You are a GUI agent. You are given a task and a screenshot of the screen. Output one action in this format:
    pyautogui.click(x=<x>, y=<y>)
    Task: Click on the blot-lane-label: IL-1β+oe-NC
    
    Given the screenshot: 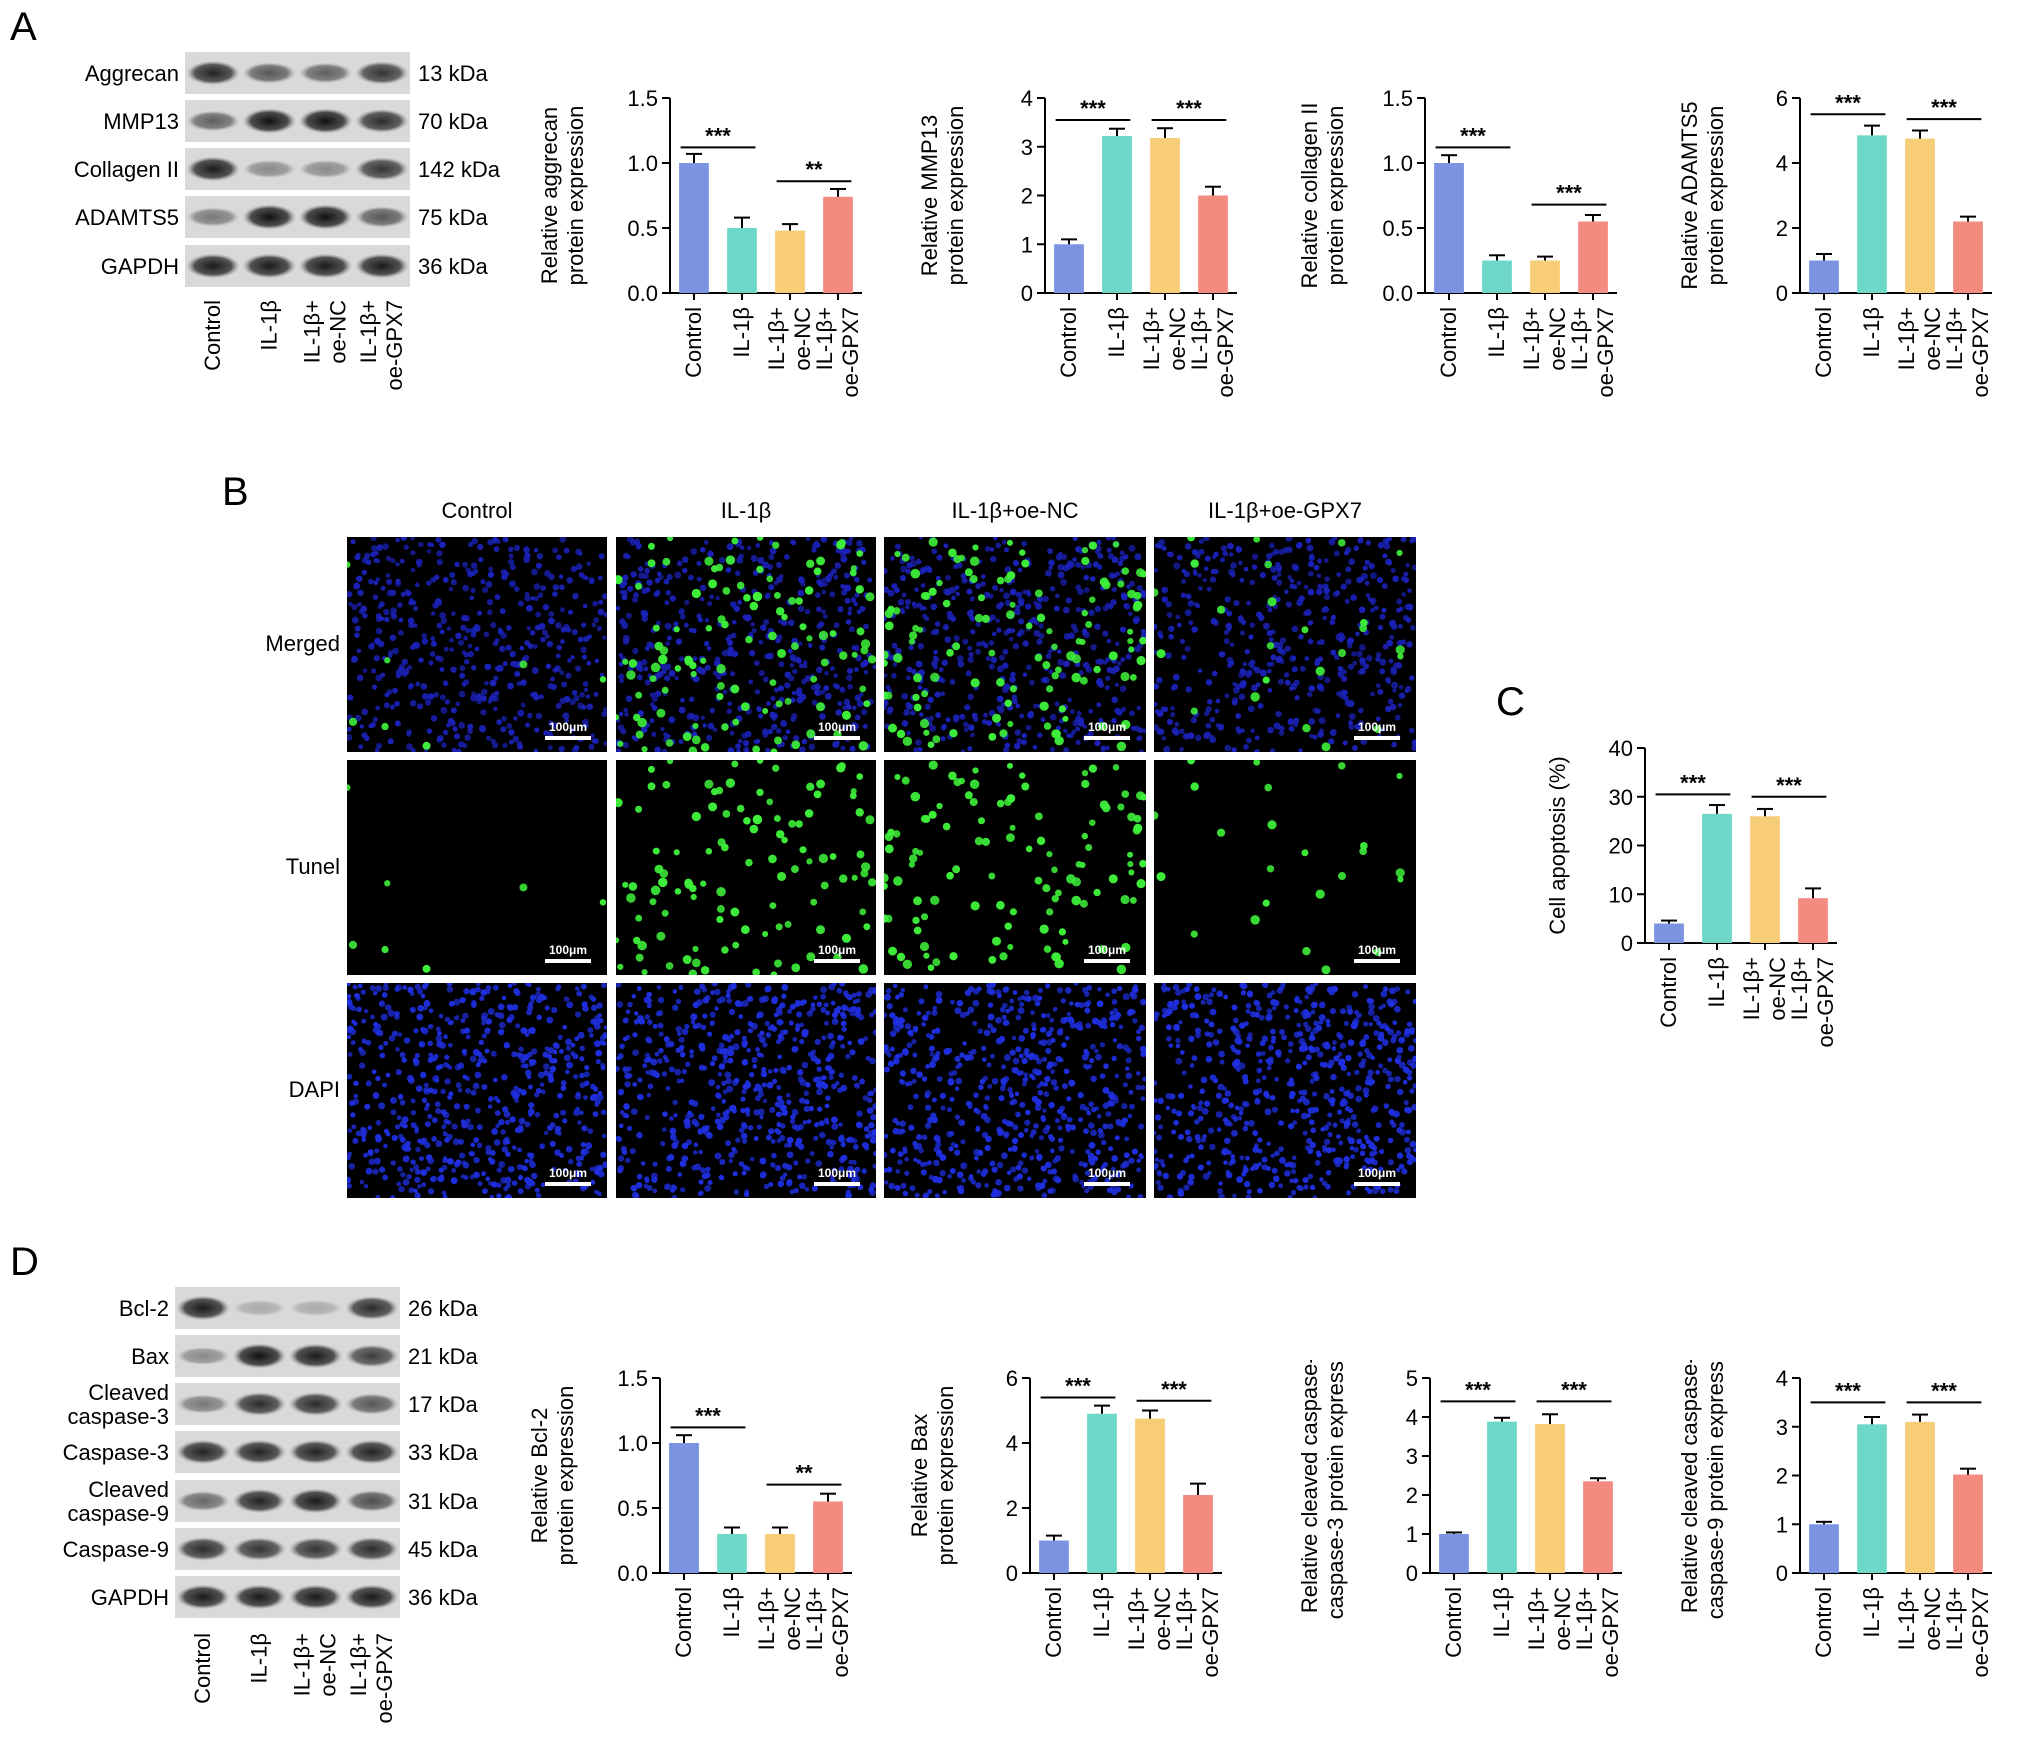 What is the action you would take?
    pyautogui.click(x=315, y=1665)
    